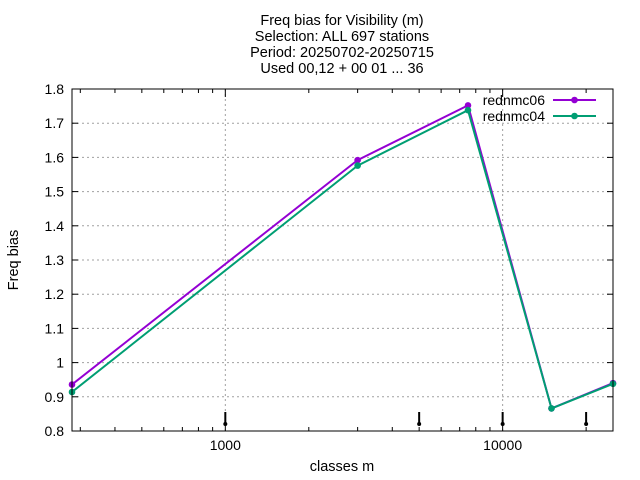 This screenshot has width=640, height=480. What do you see at coordinates (55, 123) in the screenshot?
I see `y-tick-label: 1.7` at bounding box center [55, 123].